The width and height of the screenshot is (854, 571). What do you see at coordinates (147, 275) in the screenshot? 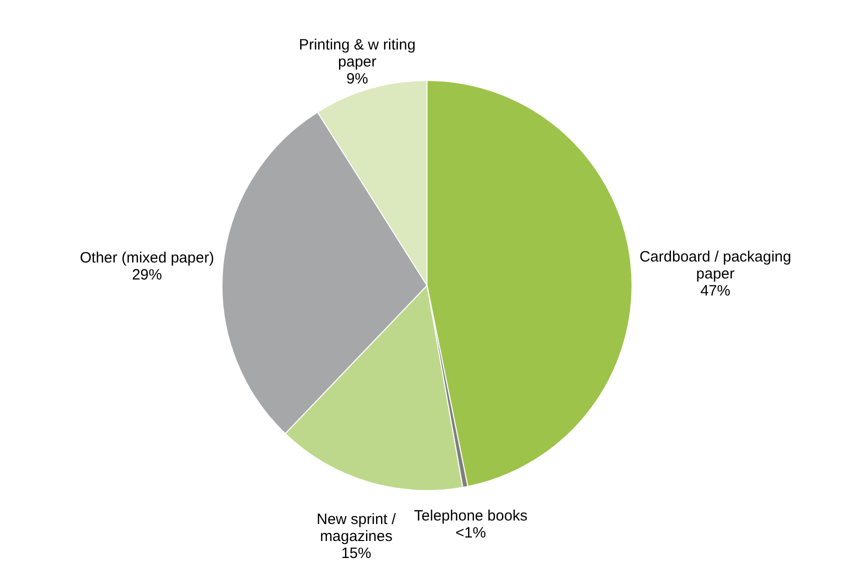
I see `data-label: 29%` at bounding box center [147, 275].